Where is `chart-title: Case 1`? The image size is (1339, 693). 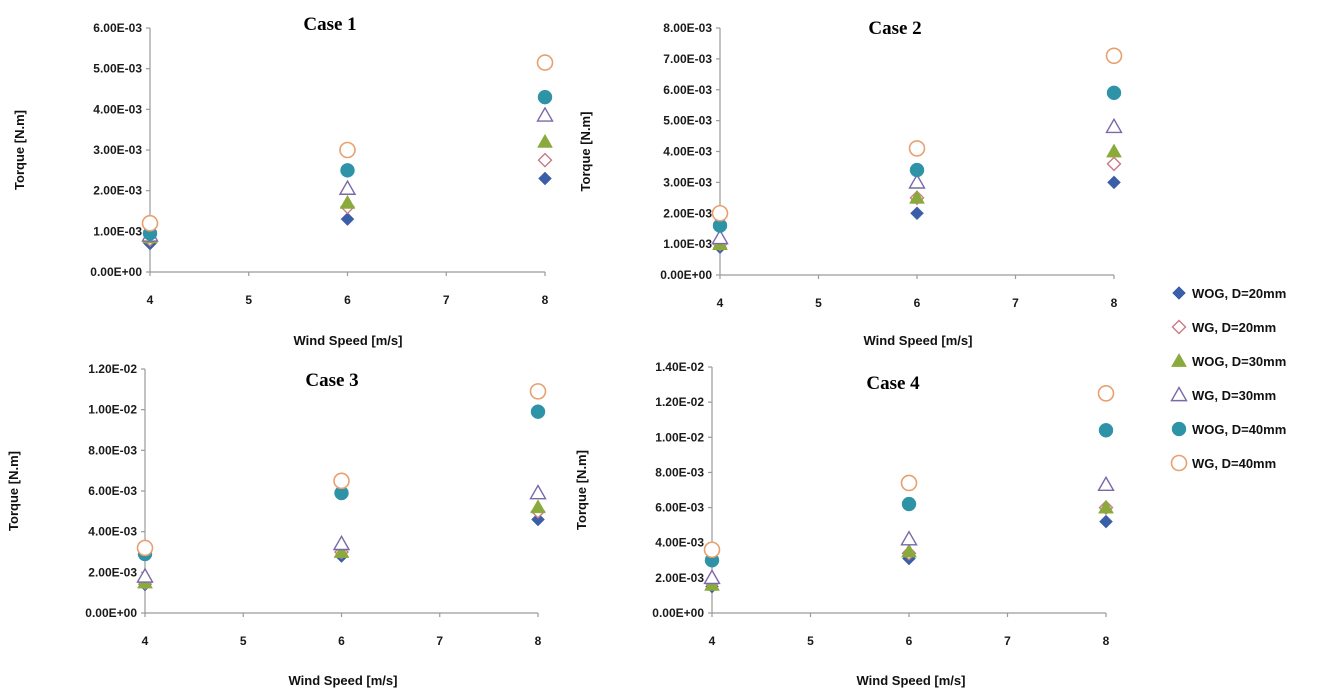
chart-title: Case 1 is located at coordinates (329, 24).